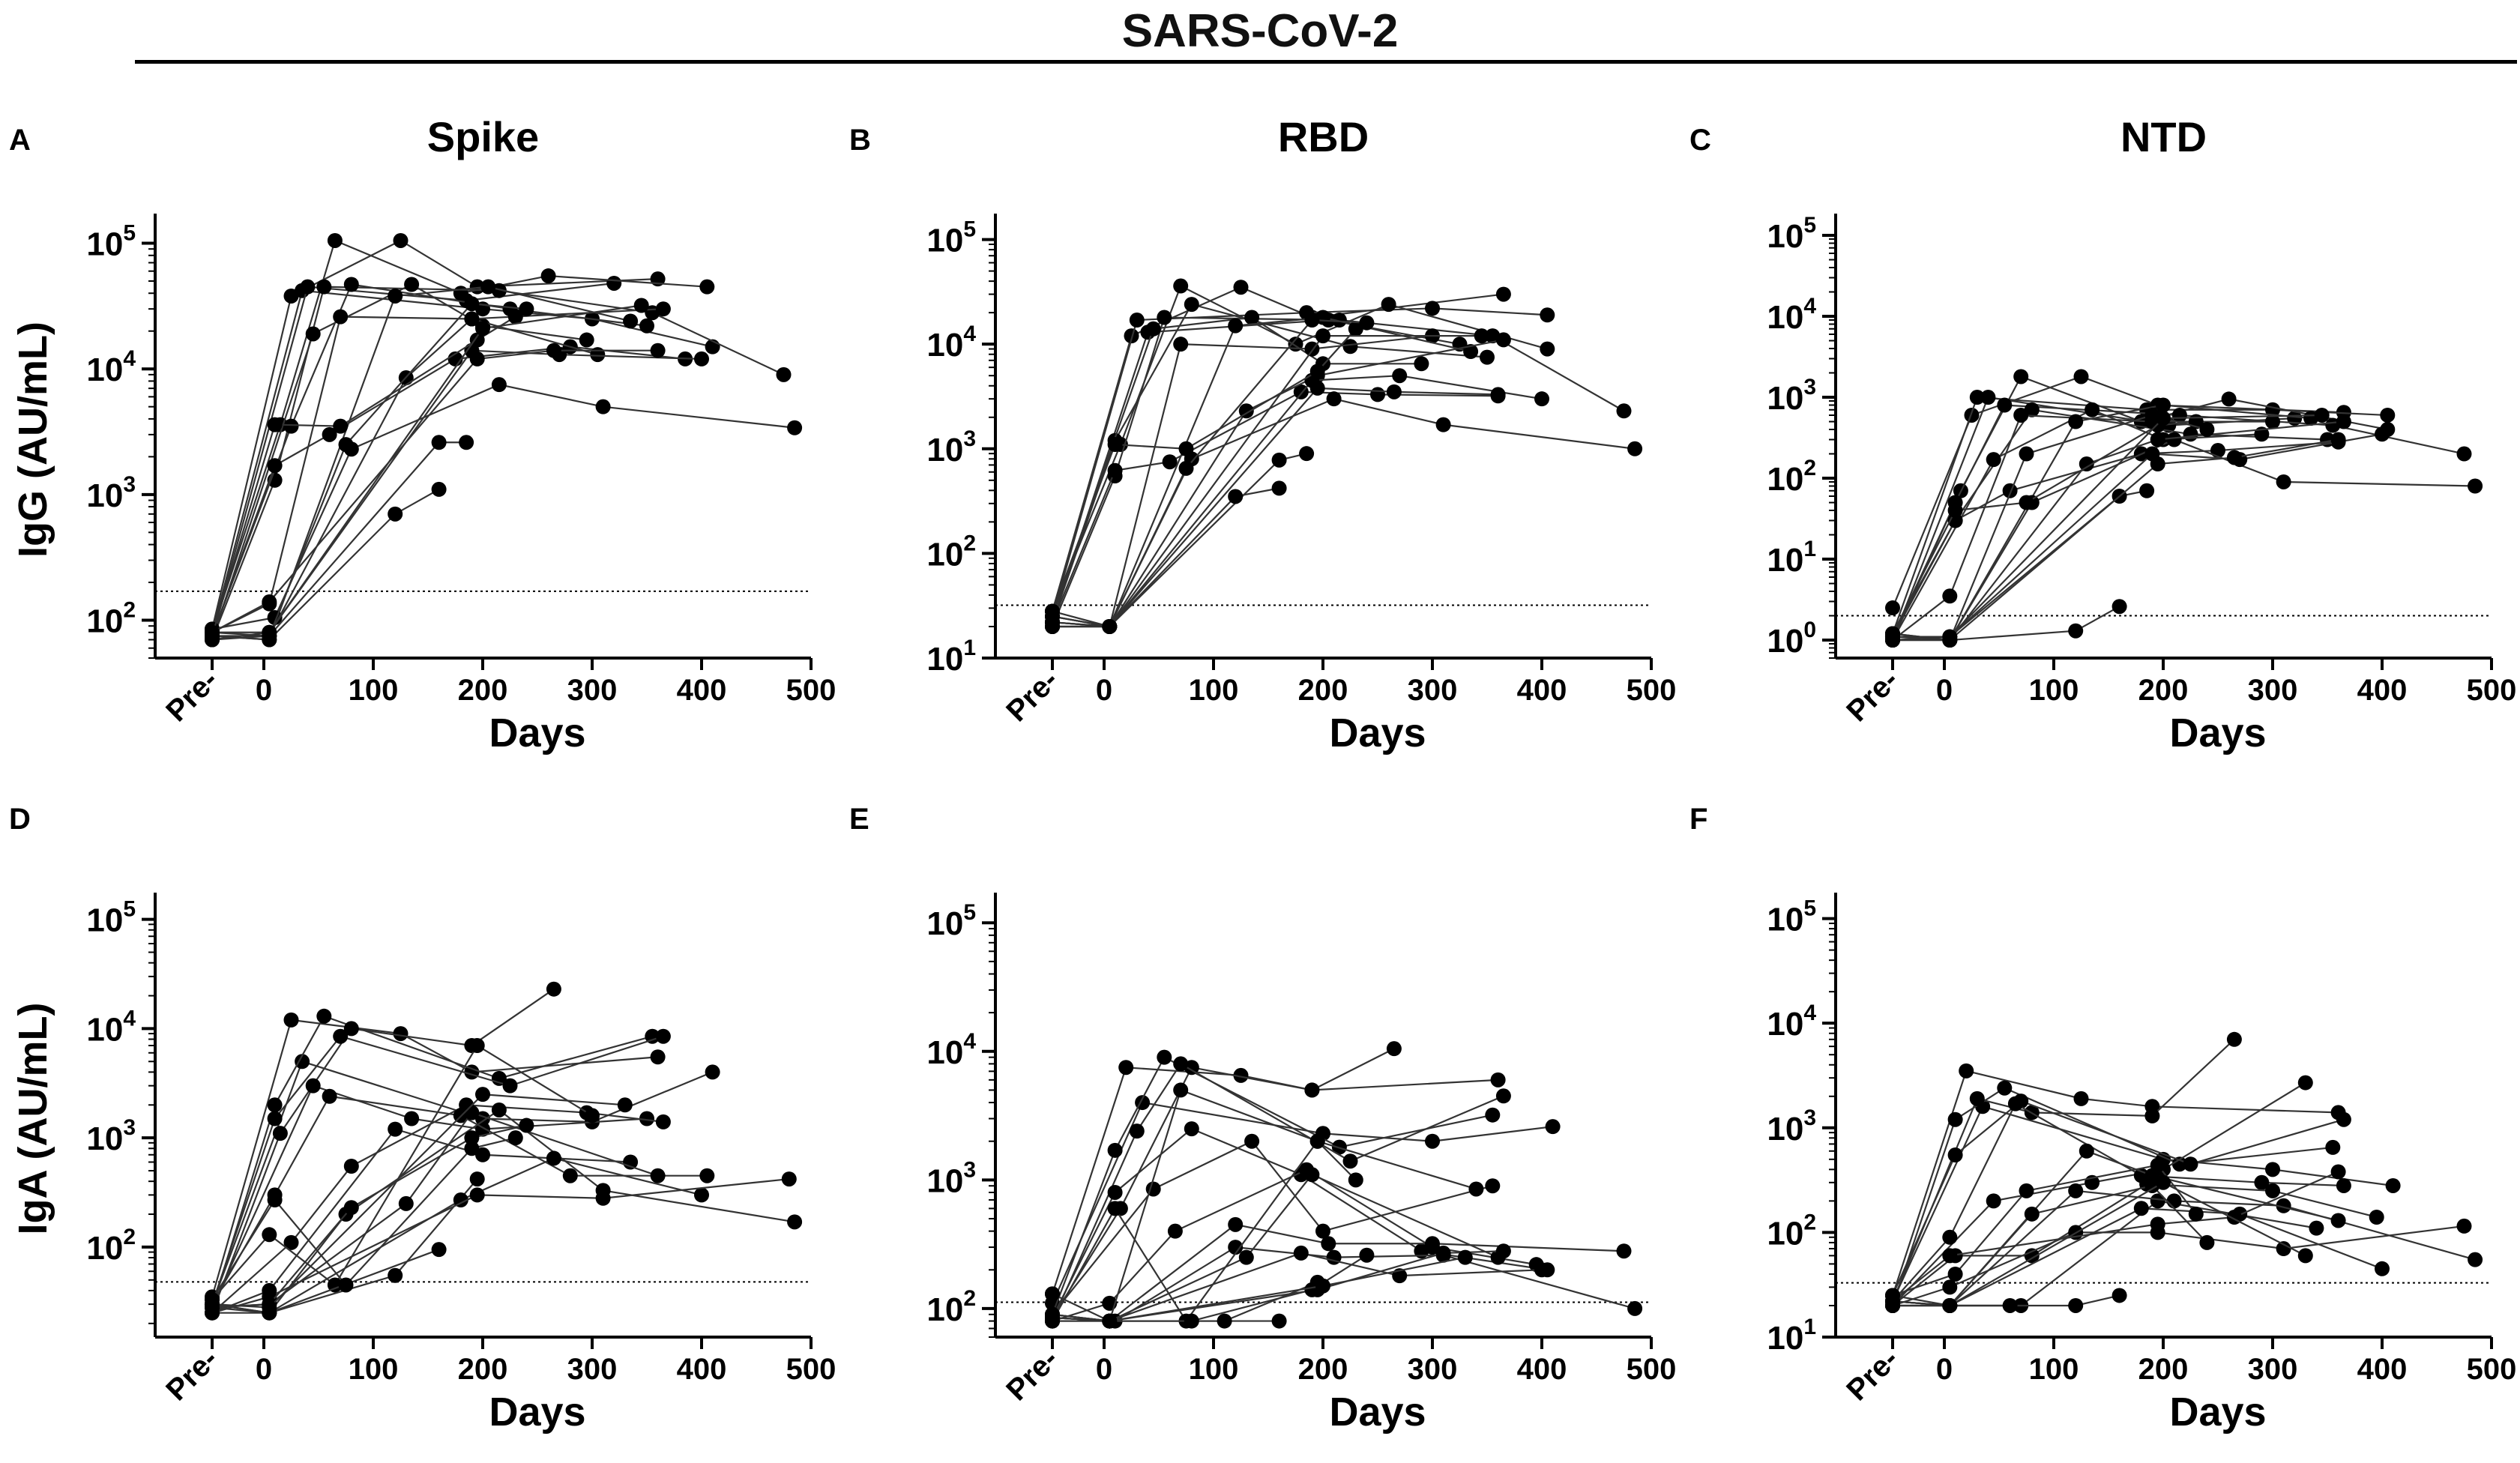  Describe the element at coordinates (32, 1119) in the screenshot. I see `y-axis-label: IgA (AU/mL)` at that location.